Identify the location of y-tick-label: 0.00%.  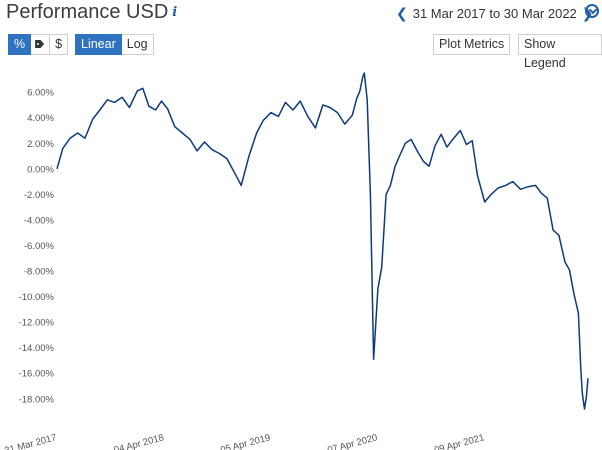
(40, 169).